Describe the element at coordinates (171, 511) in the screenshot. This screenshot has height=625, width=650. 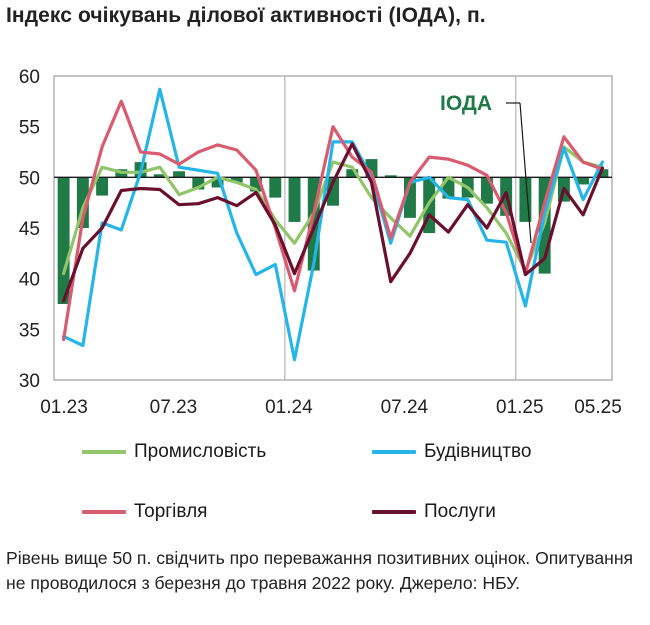
I see `legend-label-trade: Торгівля` at that location.